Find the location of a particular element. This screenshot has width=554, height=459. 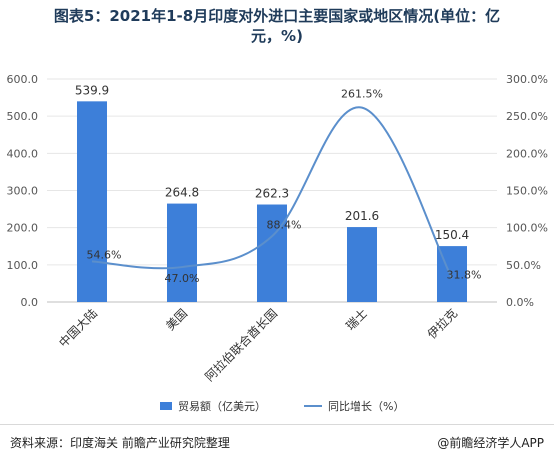

bar-value-label: 201.6 is located at coordinates (362, 216).